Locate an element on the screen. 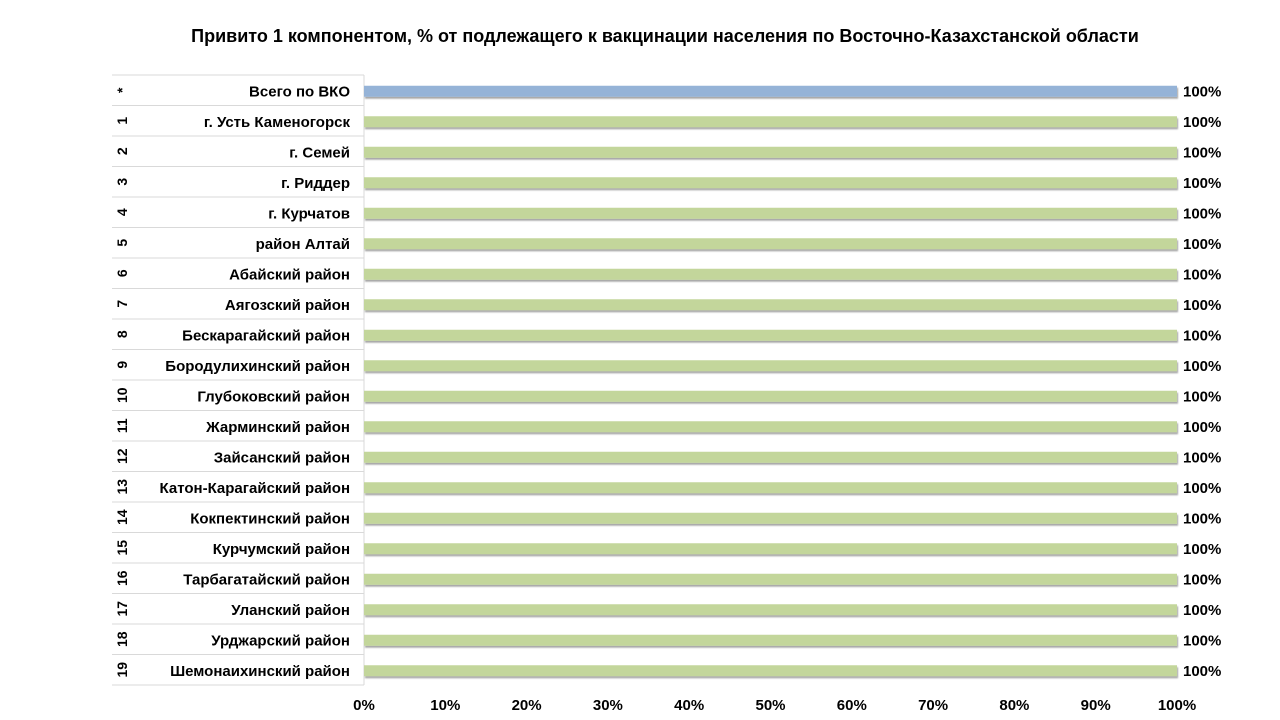  category-label: г. Курчатов is located at coordinates (309, 213).